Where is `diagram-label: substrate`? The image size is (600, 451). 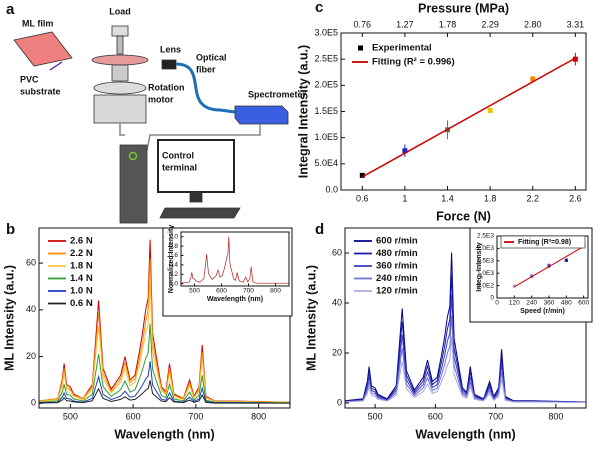
diagram-label: substrate is located at coordinates (40, 91).